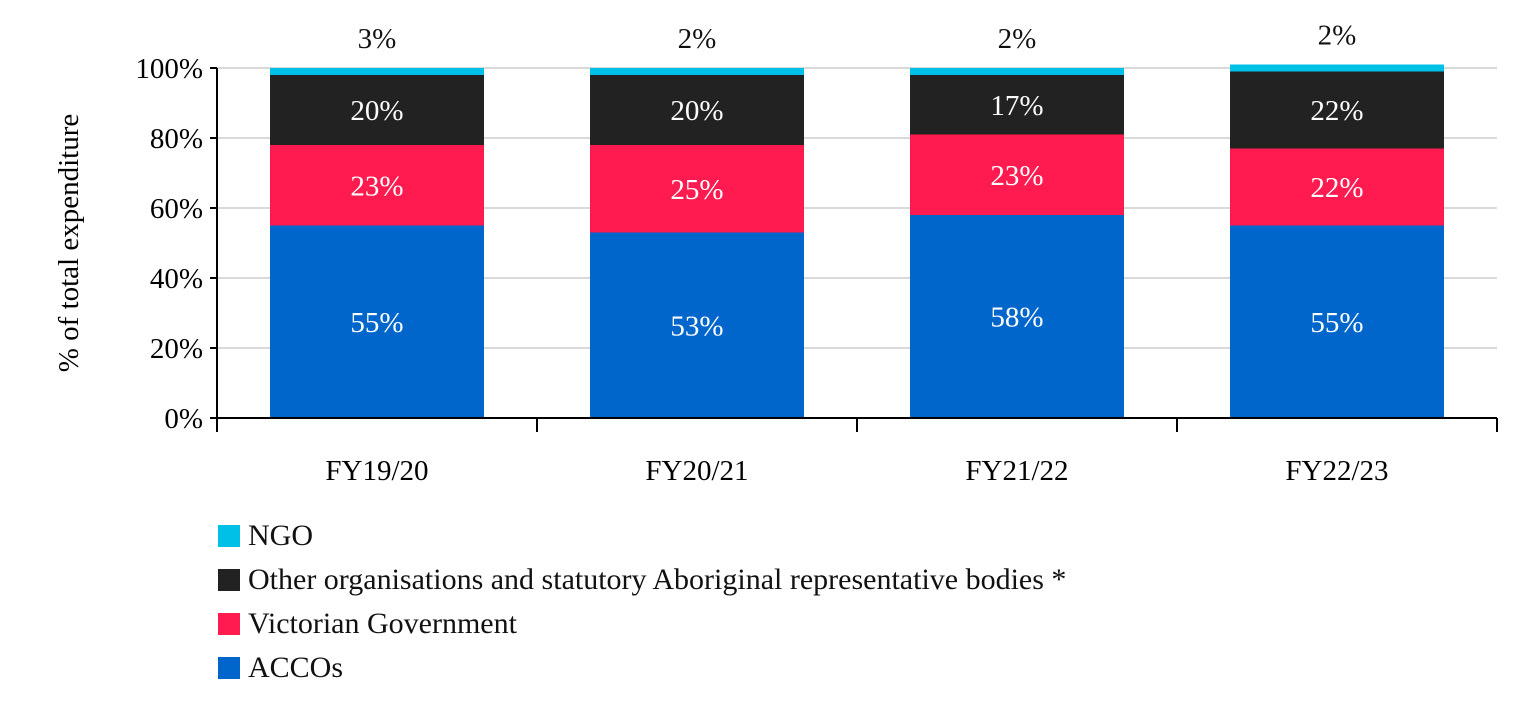 The height and width of the screenshot is (701, 1536). What do you see at coordinates (376, 471) in the screenshot?
I see `x-category-label: FY19/20` at bounding box center [376, 471].